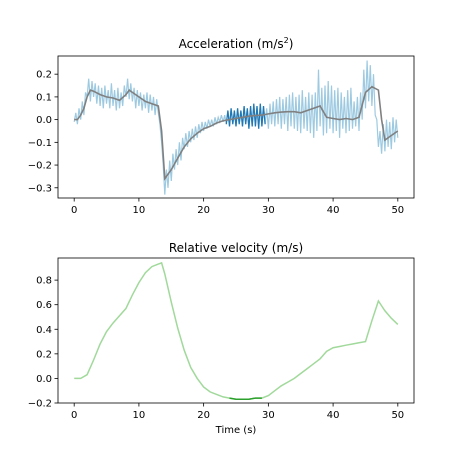 The width and height of the screenshot is (460, 460). What do you see at coordinates (44, 75) in the screenshot?
I see `acceleration-ytick-label: 0.2` at bounding box center [44, 75].